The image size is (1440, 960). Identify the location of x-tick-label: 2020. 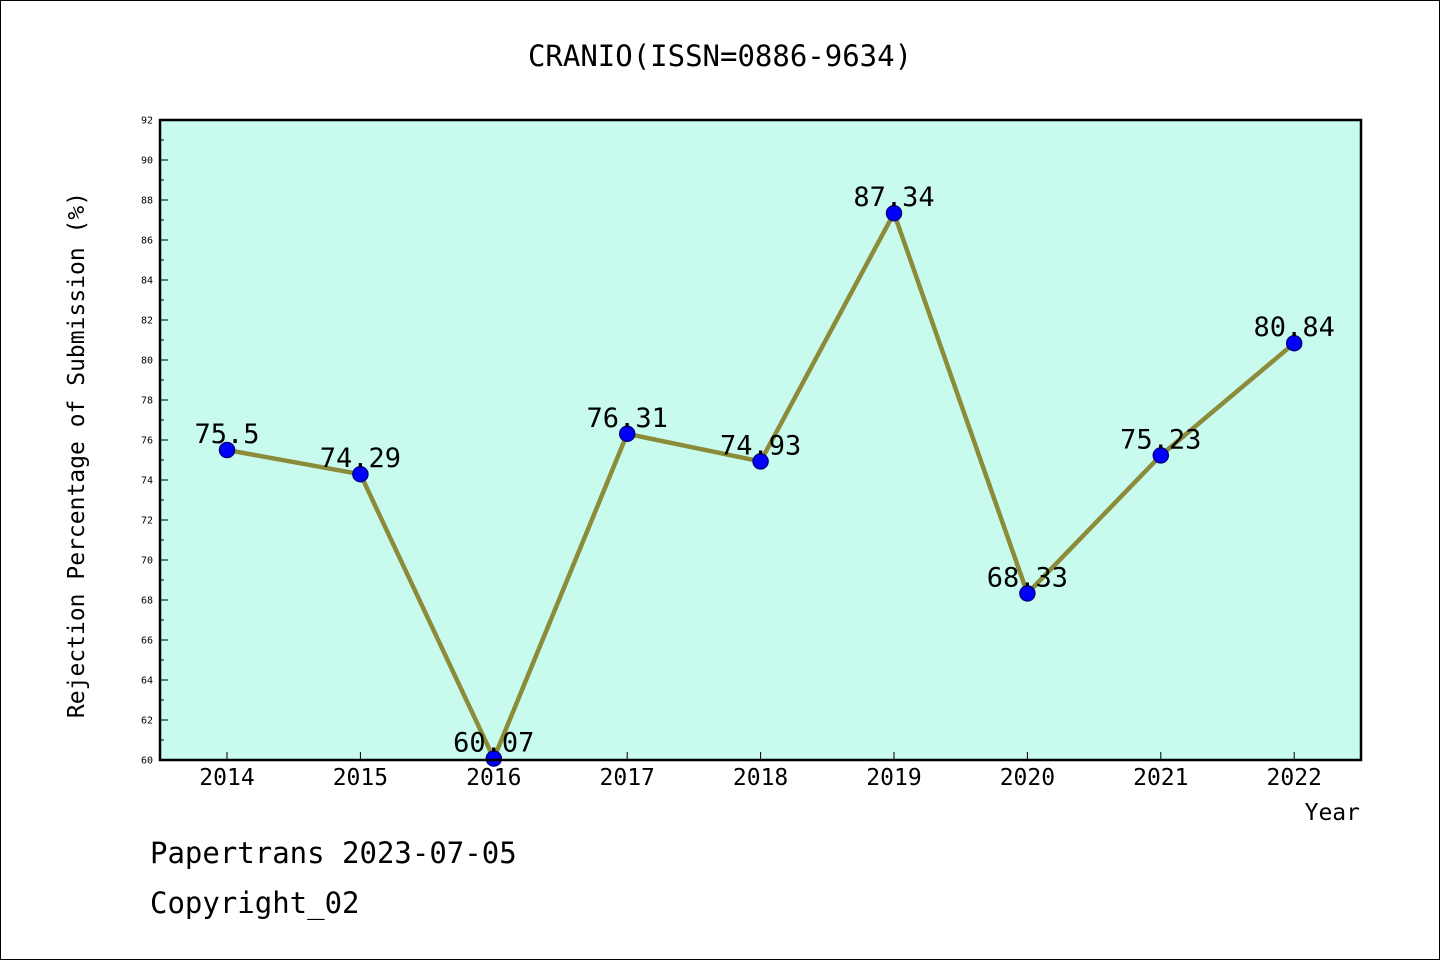
(1027, 778).